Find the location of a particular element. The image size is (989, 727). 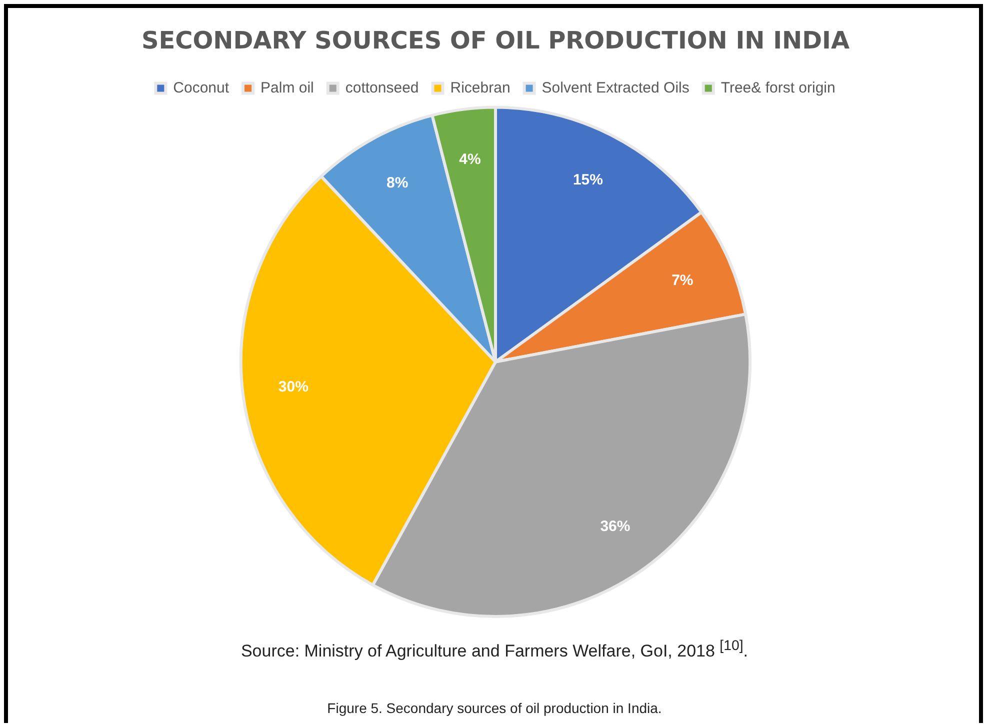

legend-label: Ricebran is located at coordinates (480, 87).